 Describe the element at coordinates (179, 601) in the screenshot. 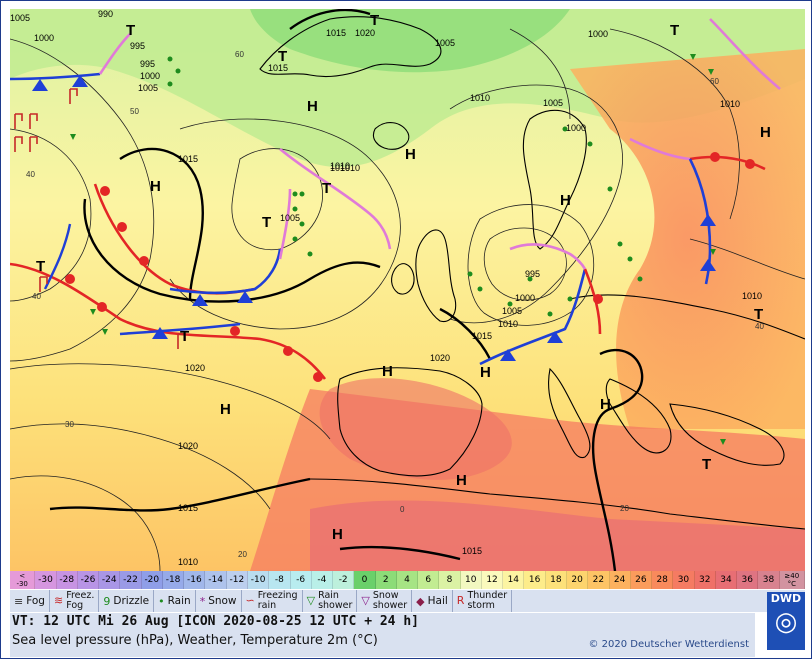

I see `weather-key-label: Rain` at that location.